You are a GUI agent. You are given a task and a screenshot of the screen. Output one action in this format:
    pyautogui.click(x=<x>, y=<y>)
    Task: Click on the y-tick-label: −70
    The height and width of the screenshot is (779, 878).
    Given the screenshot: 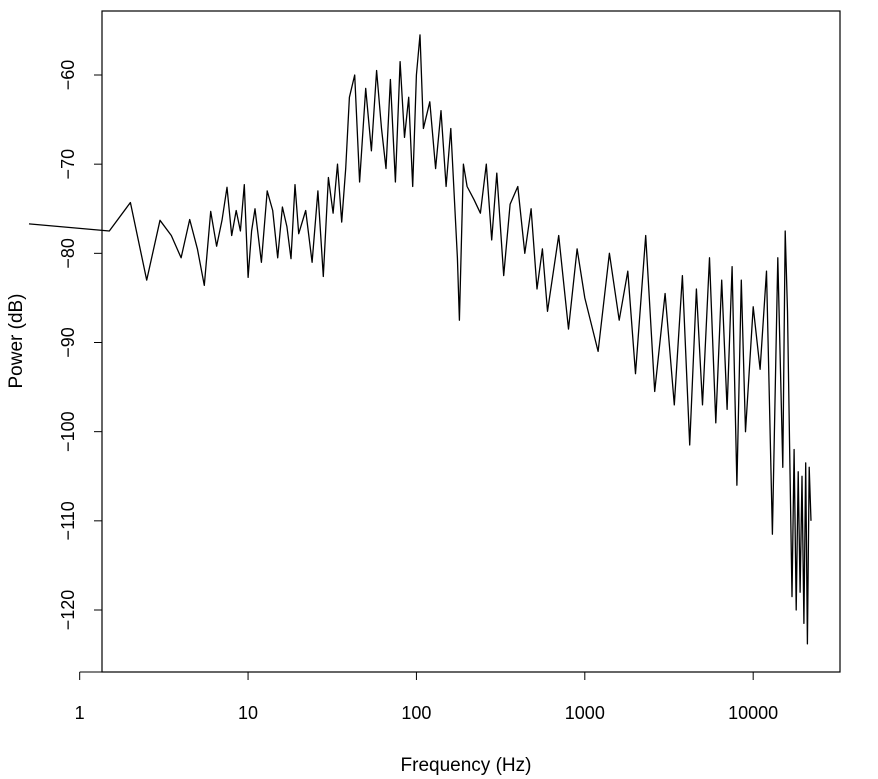 What is the action you would take?
    pyautogui.click(x=68, y=164)
    